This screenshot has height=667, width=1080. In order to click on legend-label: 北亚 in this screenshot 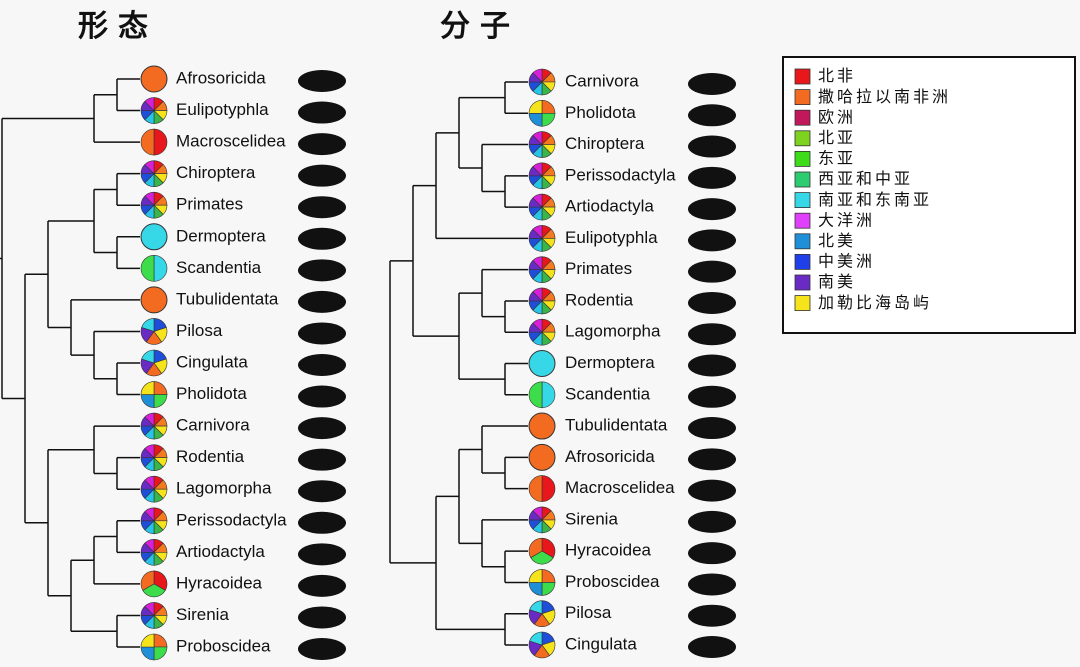, I will do `click(837, 138)`.